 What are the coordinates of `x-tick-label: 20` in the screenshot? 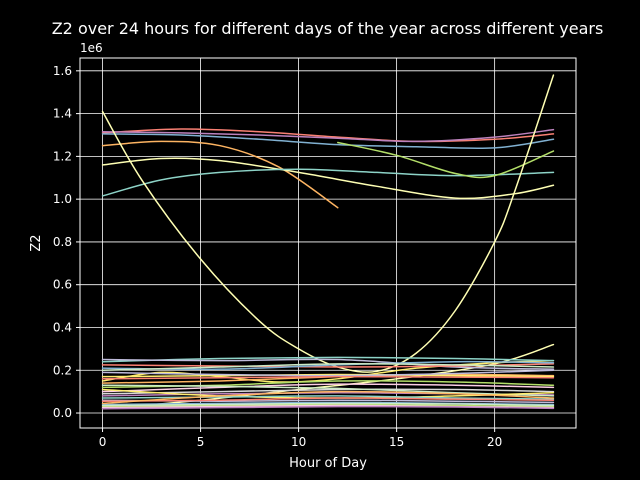 It's located at (494, 442).